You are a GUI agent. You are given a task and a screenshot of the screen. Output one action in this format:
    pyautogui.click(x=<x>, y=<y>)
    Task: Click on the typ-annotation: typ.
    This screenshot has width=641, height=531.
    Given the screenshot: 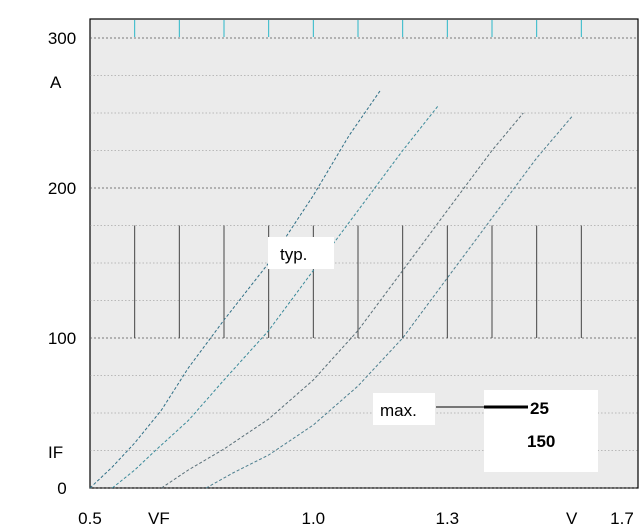 What is the action you would take?
    pyautogui.click(x=293, y=254)
    